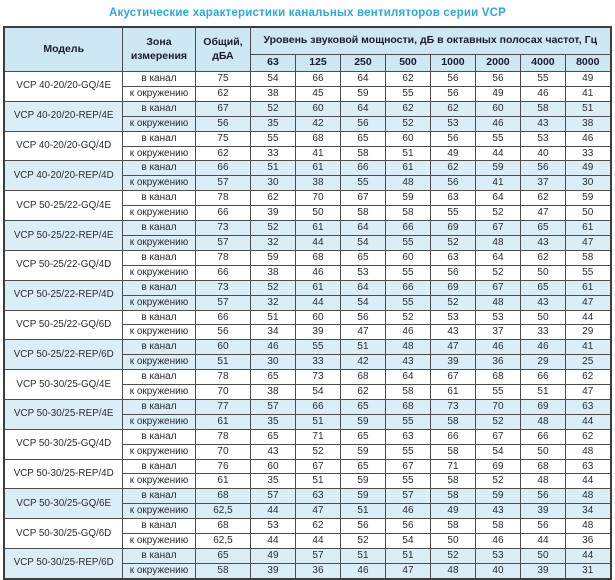  What do you see at coordinates (222, 138) in the screenshot?
I see `dba-cell: 75` at bounding box center [222, 138].